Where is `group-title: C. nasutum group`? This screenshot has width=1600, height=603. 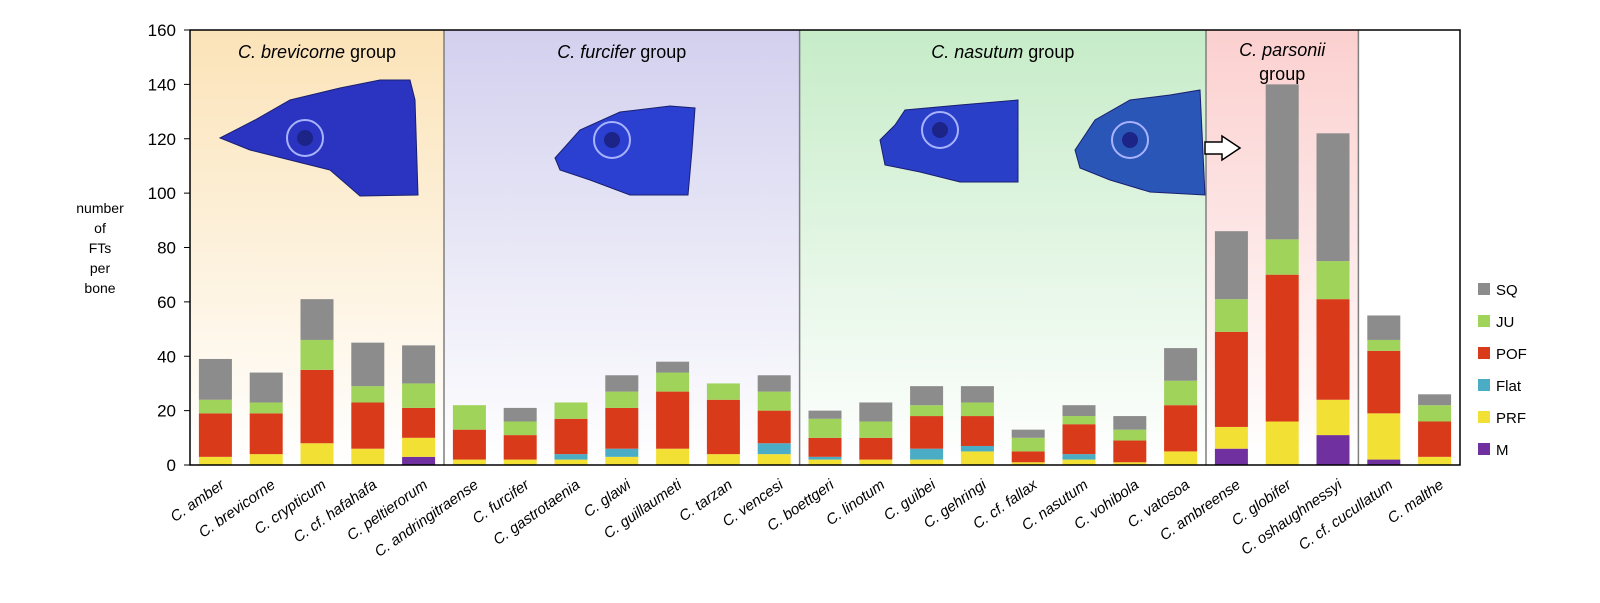
group-title: C. nasutum group is located at coordinates (1002, 52).